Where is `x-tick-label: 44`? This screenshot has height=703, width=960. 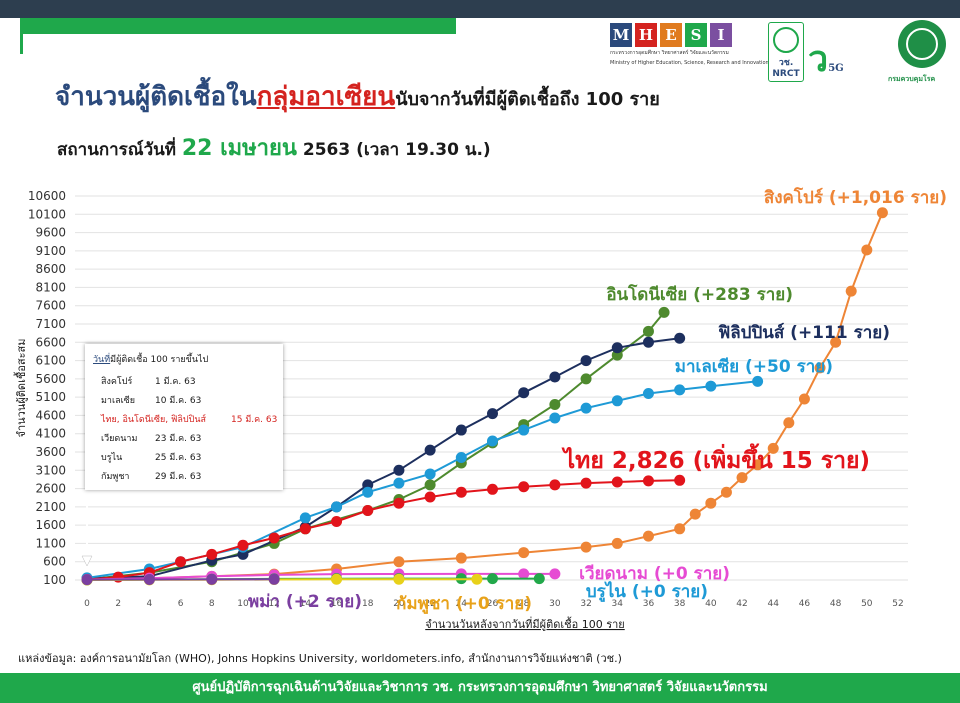 x-tick-label: 44 is located at coordinates (774, 604).